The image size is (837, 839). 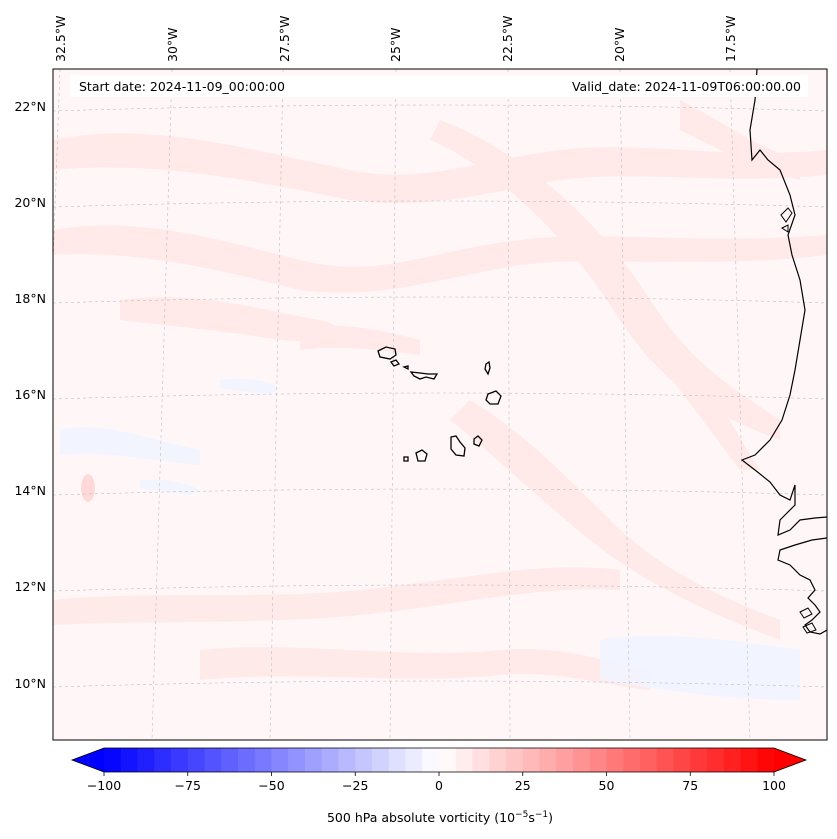 What do you see at coordinates (686, 86) in the screenshot?
I see `valid-date-label: Valid_date: 2024-11-09T06:00:00.00` at bounding box center [686, 86].